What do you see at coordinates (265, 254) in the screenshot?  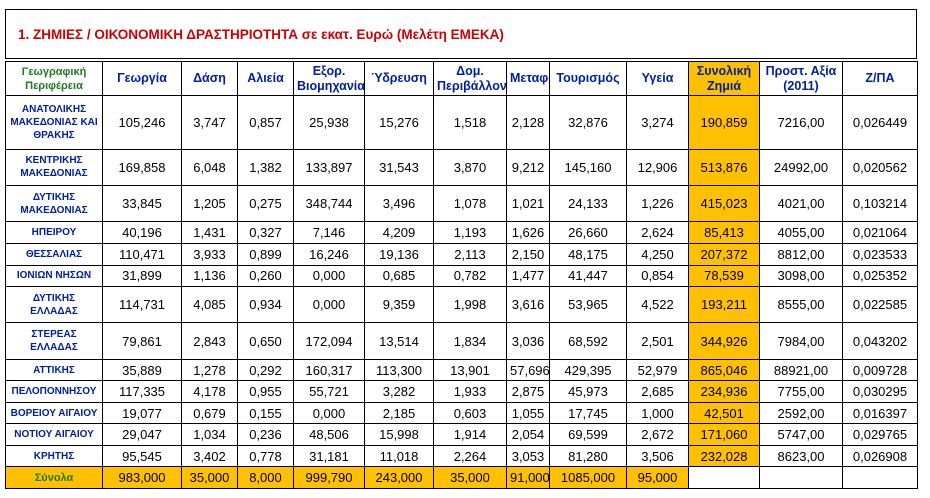 I see `value-cell: 0,899` at bounding box center [265, 254].